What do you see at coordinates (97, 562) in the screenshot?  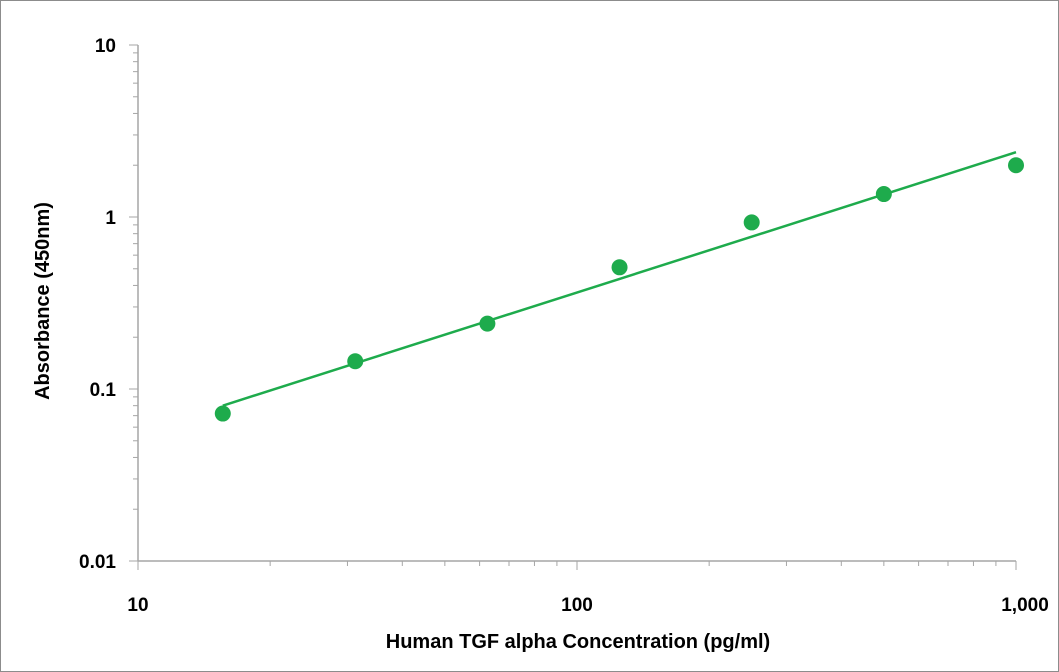 I see `y-tick-label: 0.01` at bounding box center [97, 562].